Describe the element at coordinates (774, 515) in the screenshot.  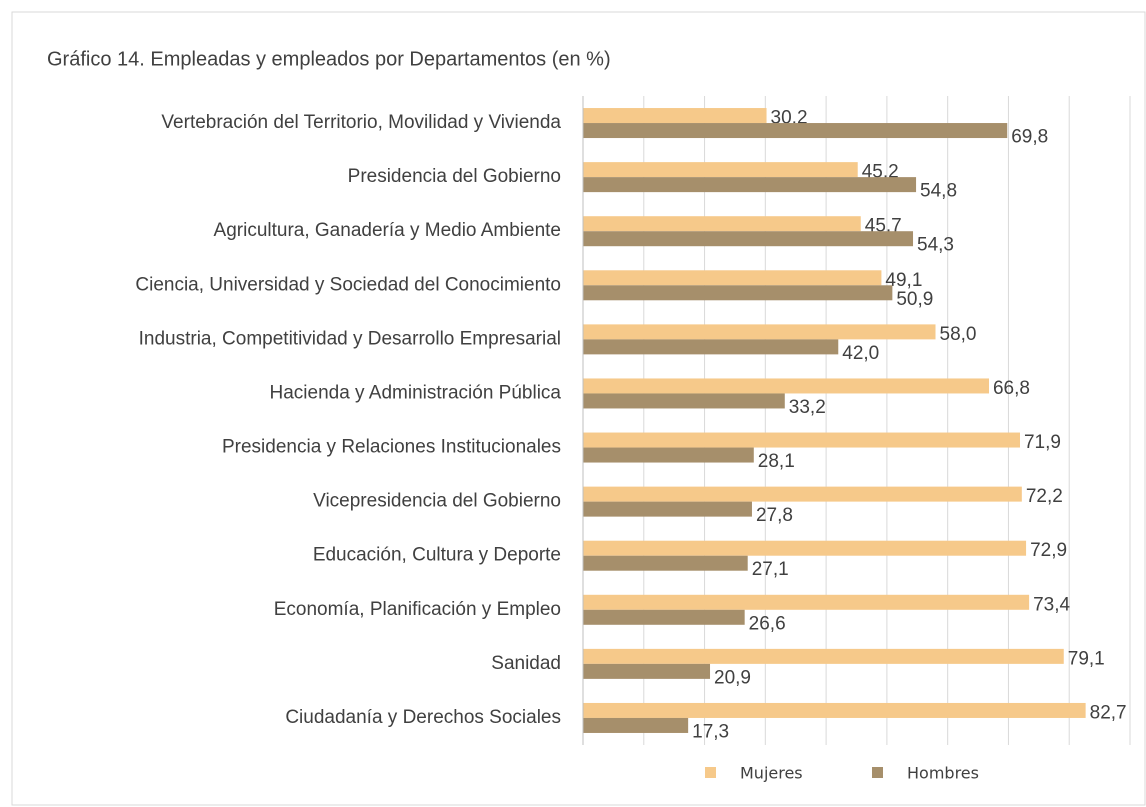
I see `data-label: 27,8` at that location.